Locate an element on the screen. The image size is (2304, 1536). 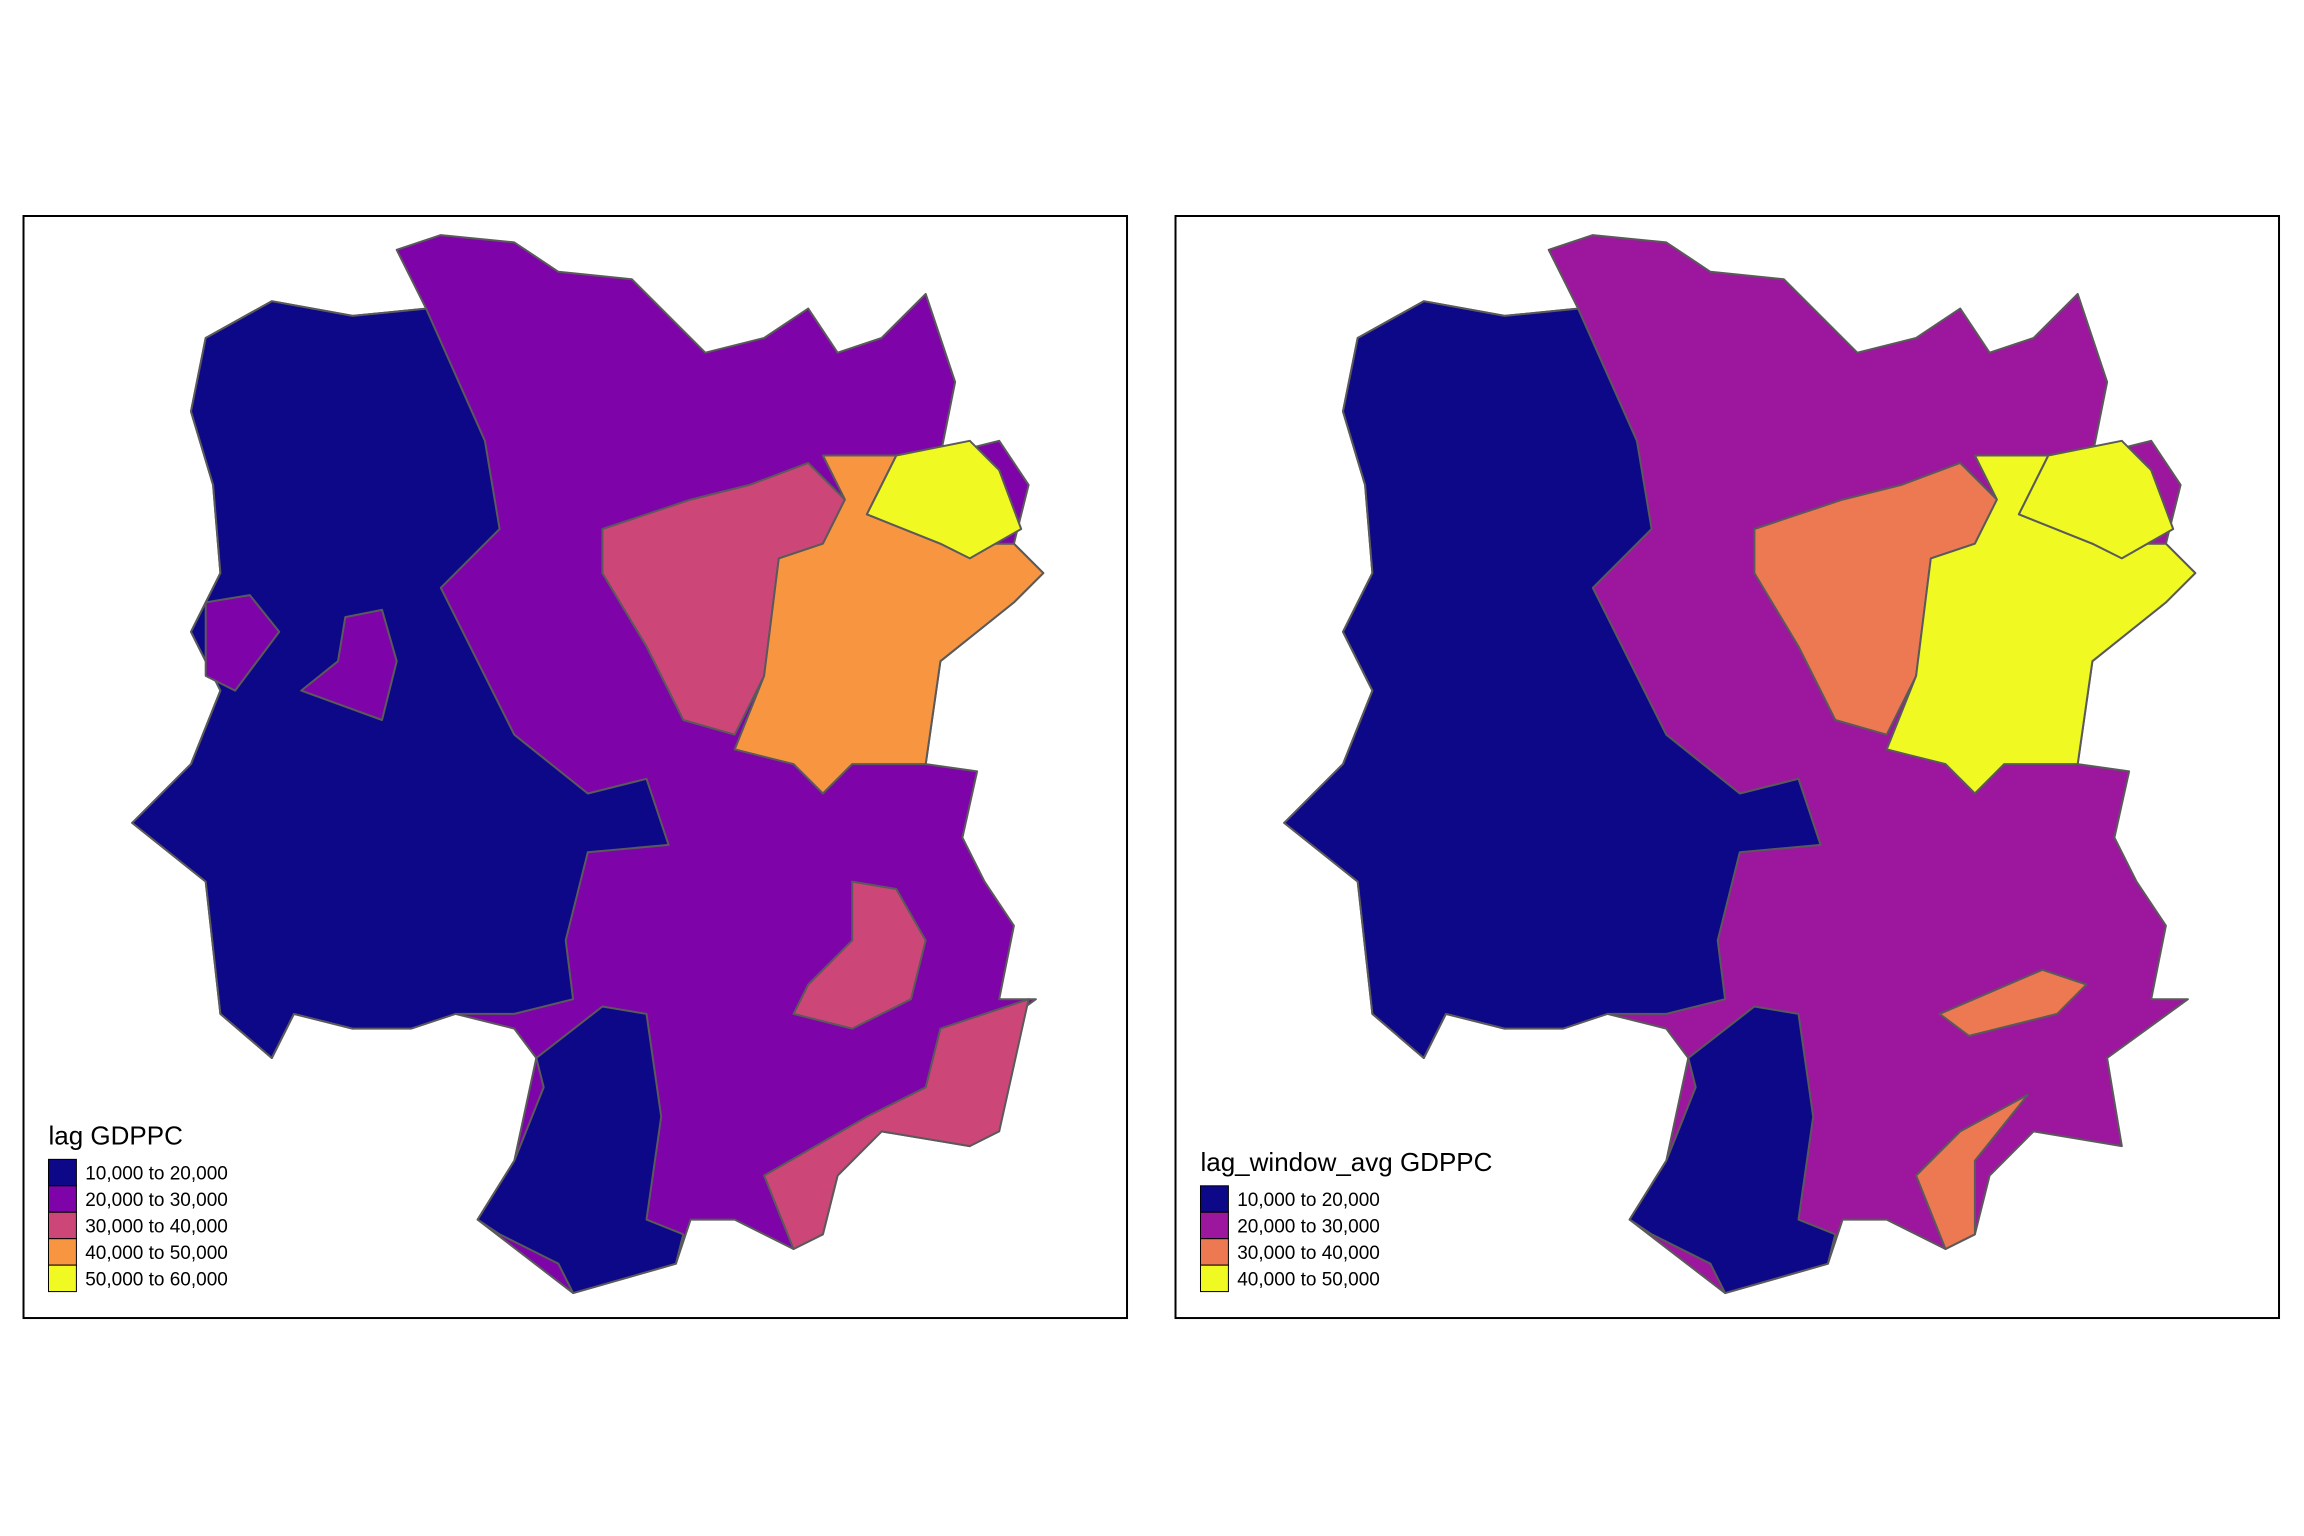
legend-label: 50,000 to 60,000 is located at coordinates (156, 1279).